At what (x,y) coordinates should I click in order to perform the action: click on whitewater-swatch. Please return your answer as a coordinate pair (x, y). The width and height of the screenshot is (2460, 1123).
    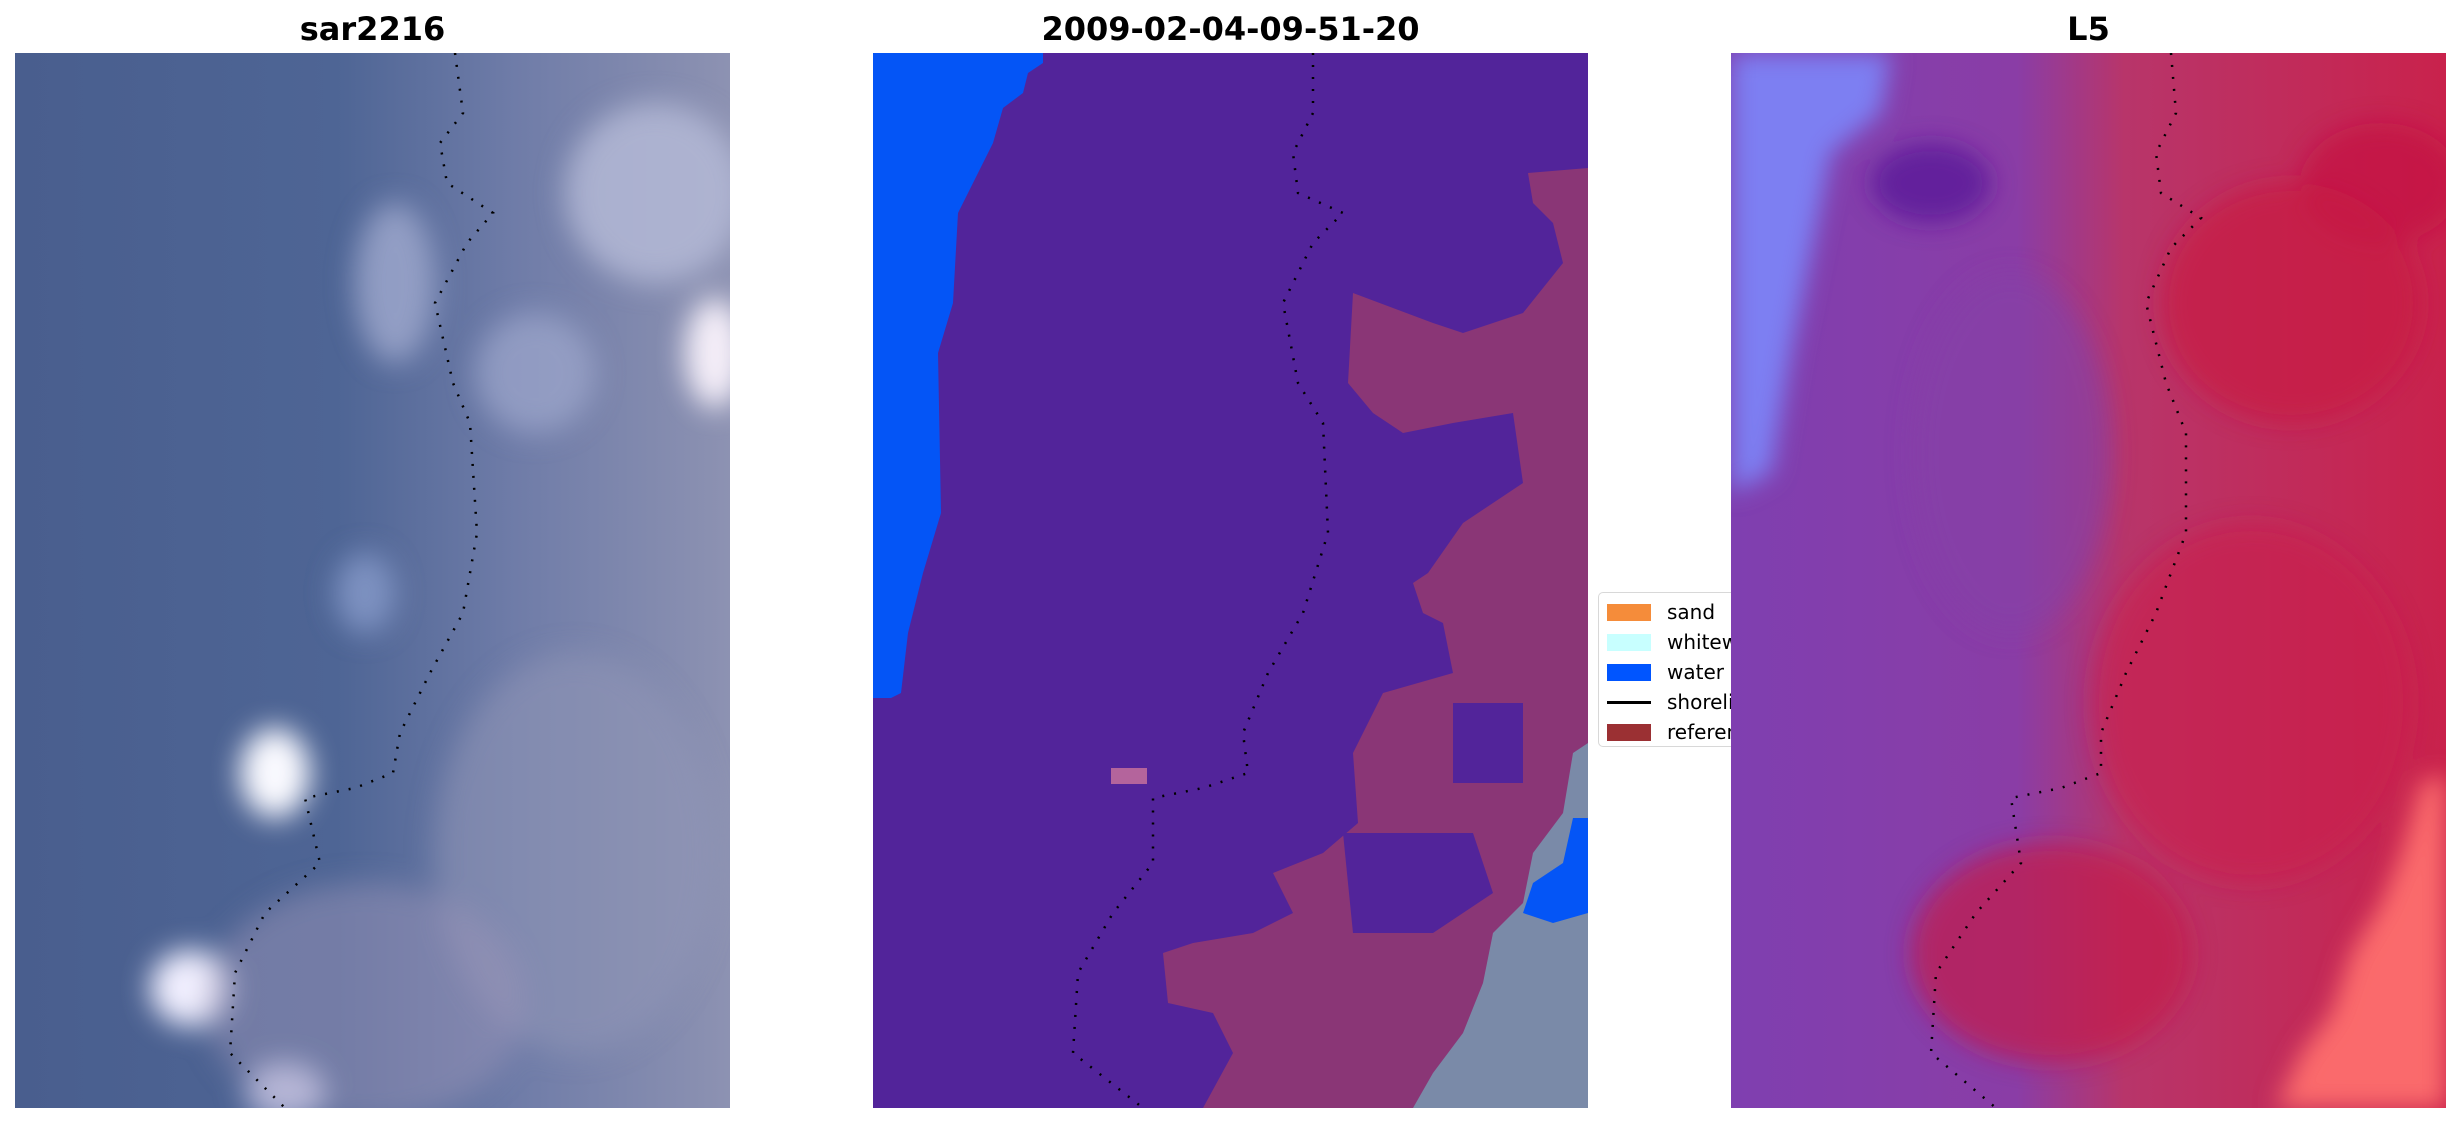
    Looking at the image, I should click on (1629, 642).